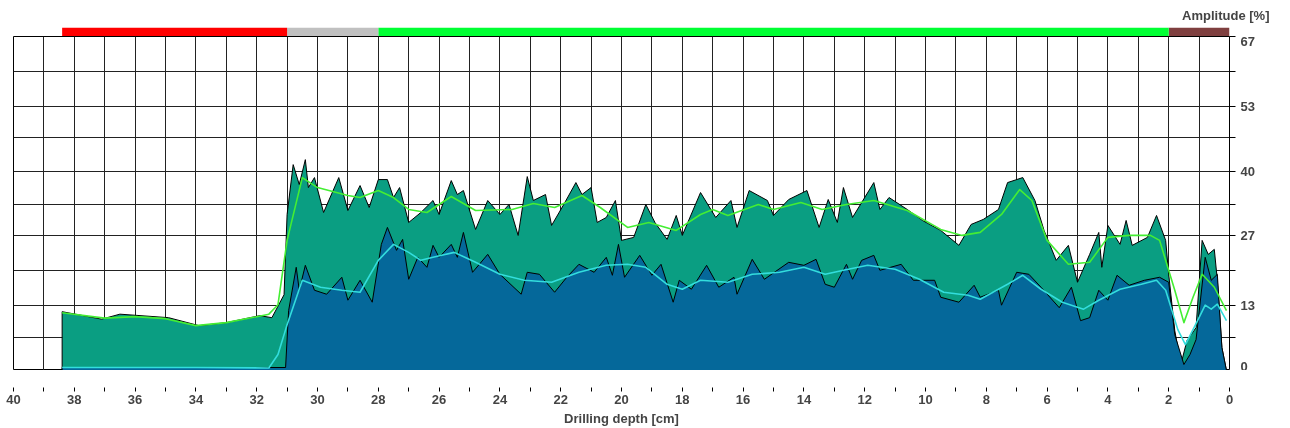  What do you see at coordinates (378, 399) in the screenshot?
I see `x-tick-label: 28` at bounding box center [378, 399].